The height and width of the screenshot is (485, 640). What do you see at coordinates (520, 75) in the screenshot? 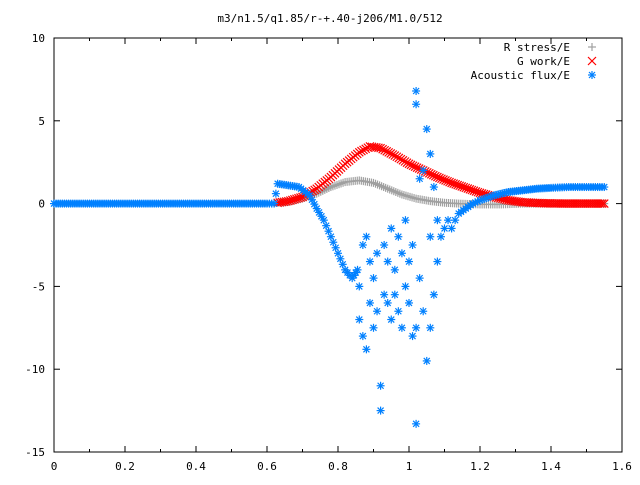
I see `legend-label: Acoustic flux/E` at bounding box center [520, 75].